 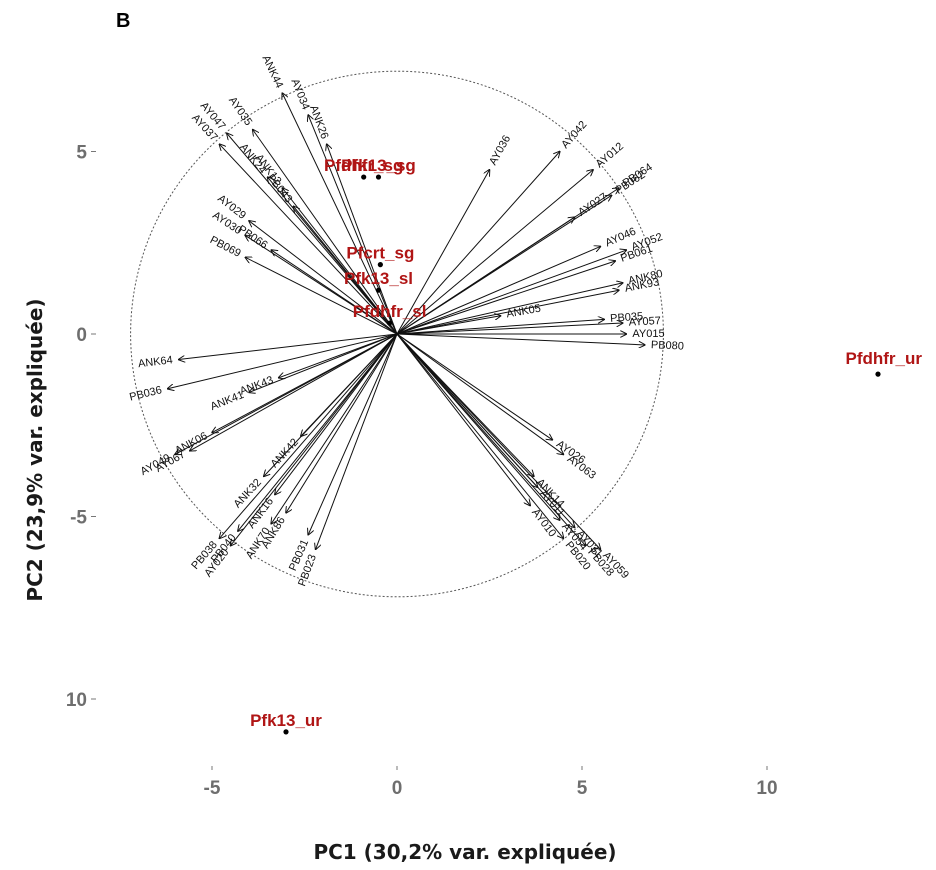 What do you see at coordinates (81, 153) in the screenshot?
I see `y-tick-label: 5` at bounding box center [81, 153].